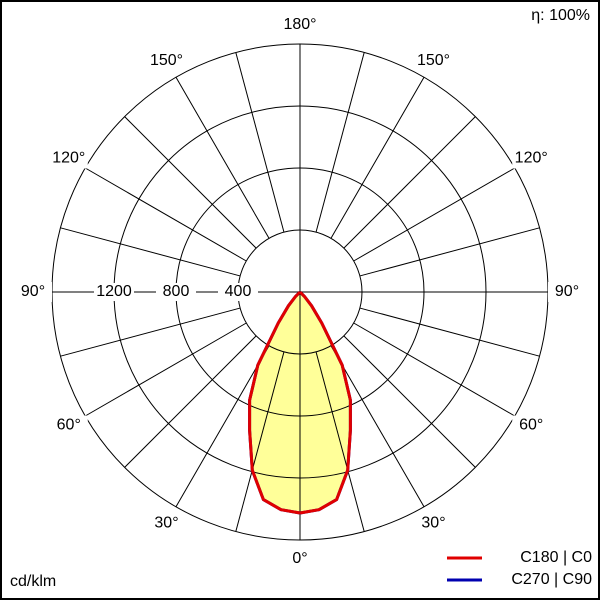 This screenshot has height=600, width=600. I want to click on angle-tick-label: 0°, so click(299, 558).